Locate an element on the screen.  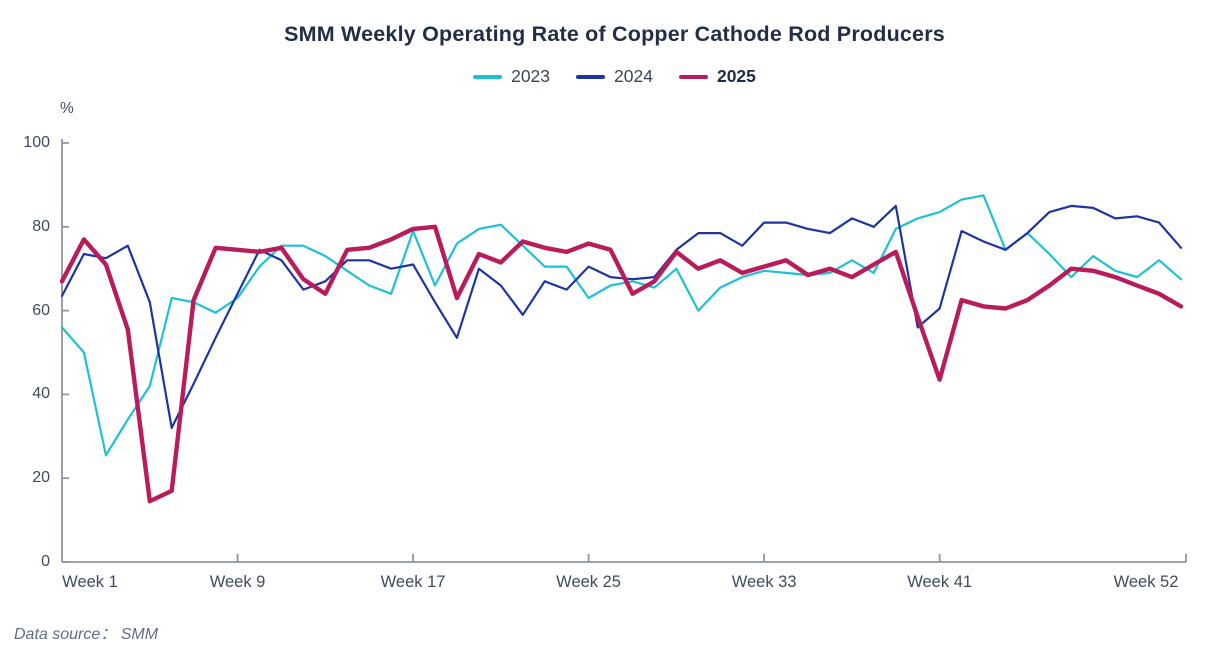
legend-label-2025: 2025 is located at coordinates (736, 76).